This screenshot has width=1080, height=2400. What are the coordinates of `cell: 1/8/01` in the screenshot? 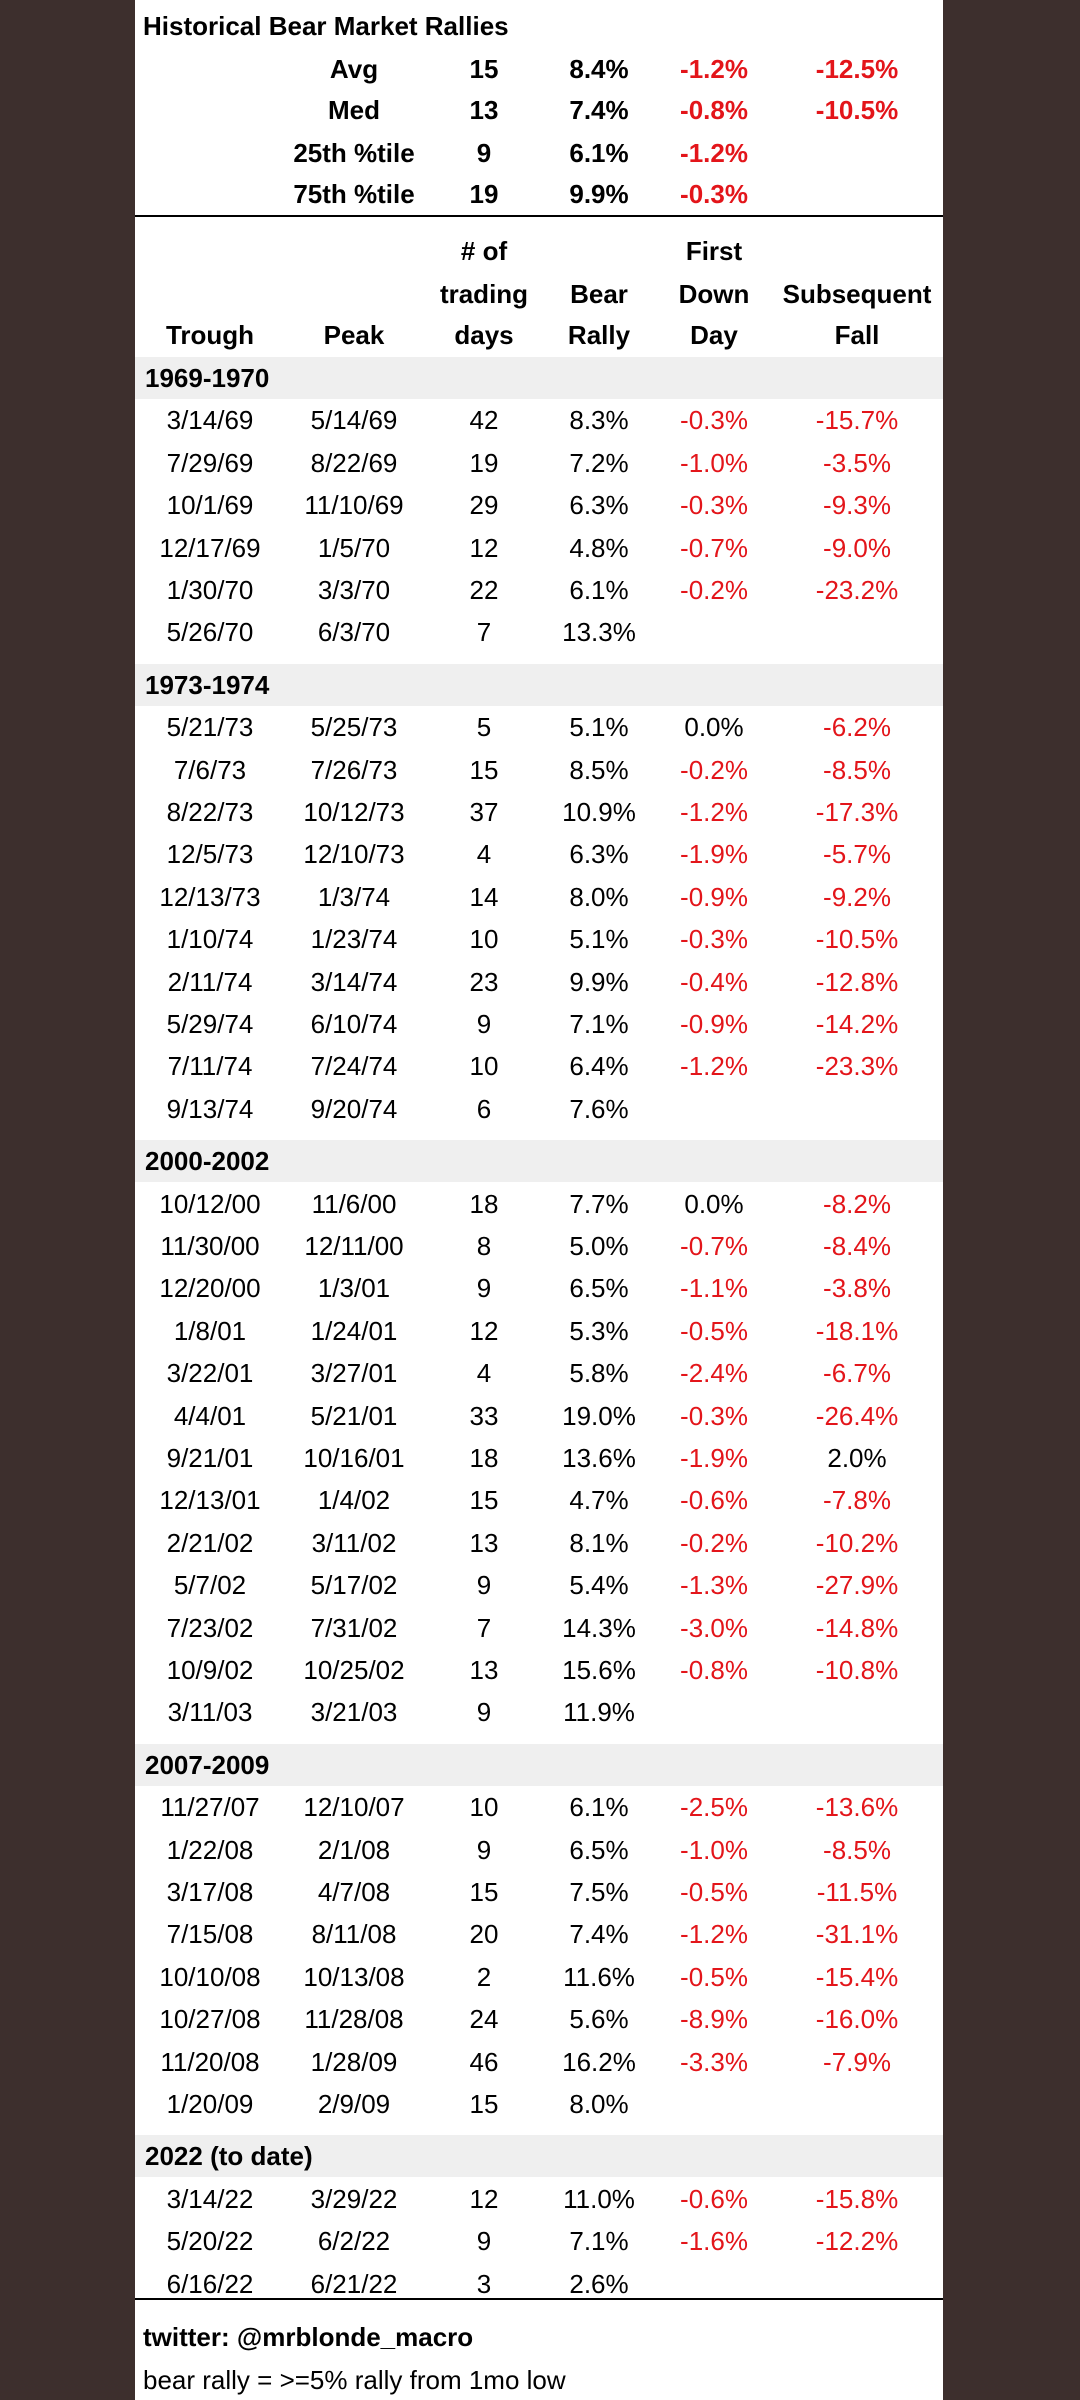 It's located at (210, 1330).